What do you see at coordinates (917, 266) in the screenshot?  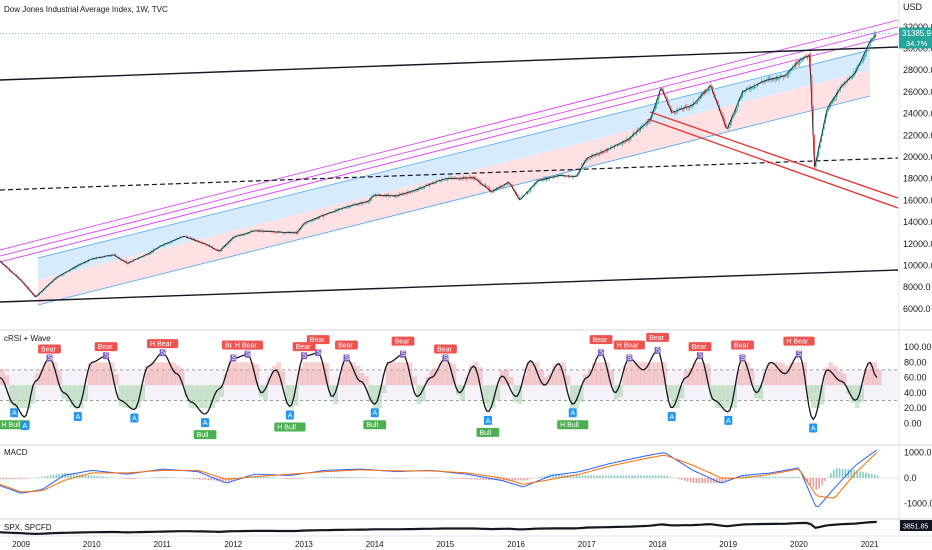 I see `price-tick-label: 10000.0` at bounding box center [917, 266].